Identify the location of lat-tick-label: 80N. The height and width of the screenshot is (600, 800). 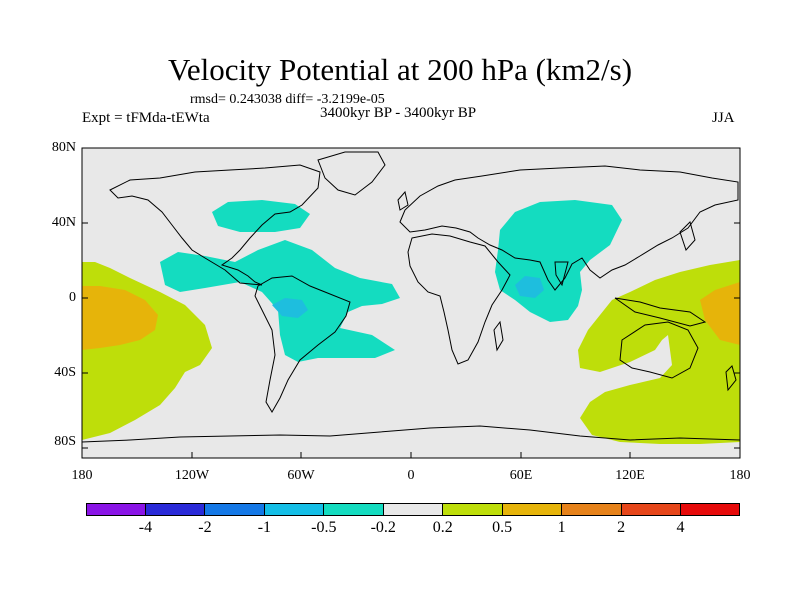
(63, 147).